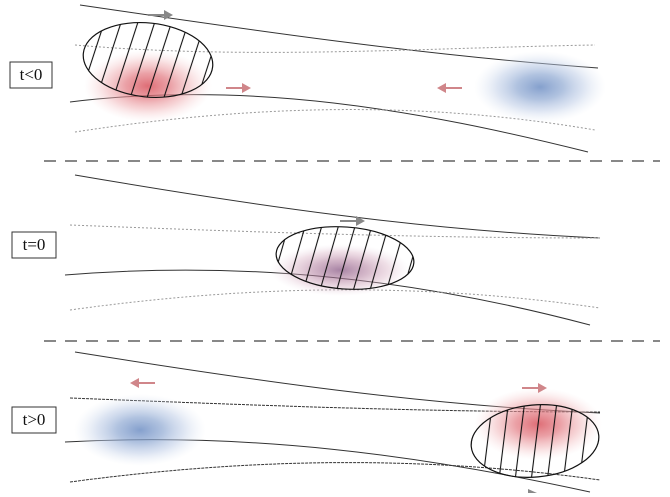 The width and height of the screenshot is (670, 497). I want to click on label: t<0, so click(31, 74).